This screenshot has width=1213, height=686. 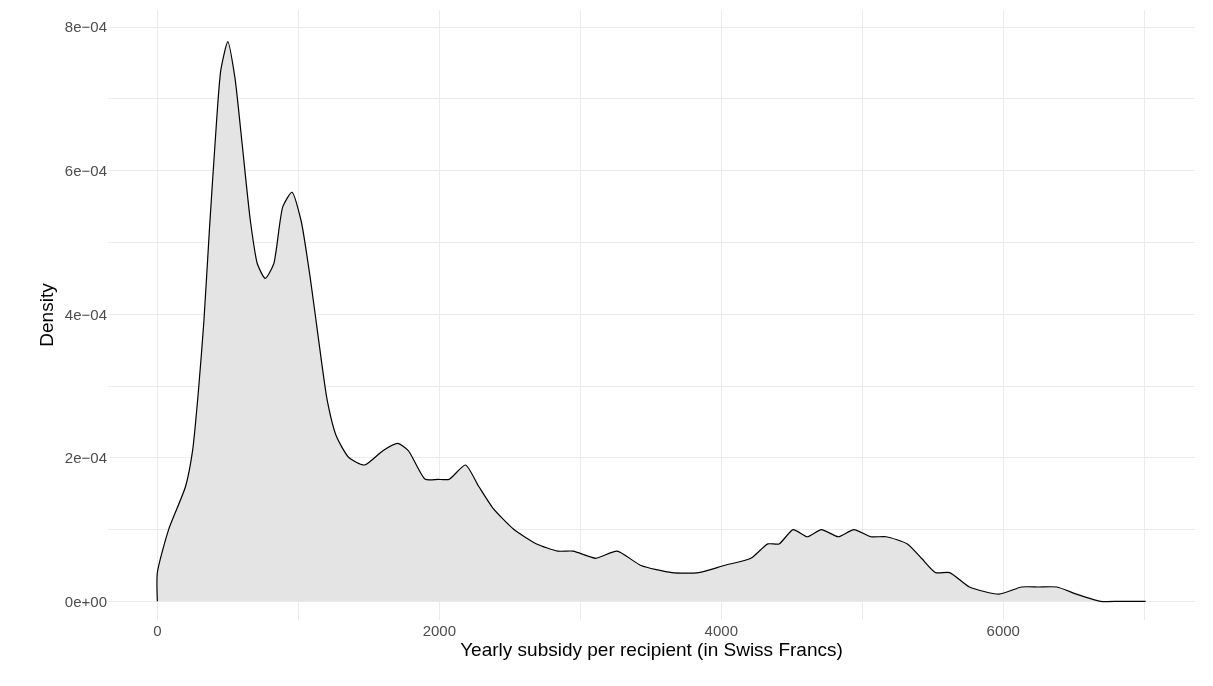 I want to click on x-axis-title: Yearly subsidy per recipient (in Swiss Francs), so click(x=651, y=649).